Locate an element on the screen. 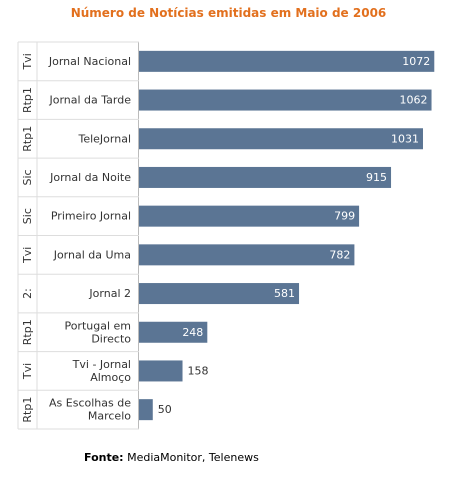 The image size is (457, 477). value-label: 1031 is located at coordinates (405, 138).